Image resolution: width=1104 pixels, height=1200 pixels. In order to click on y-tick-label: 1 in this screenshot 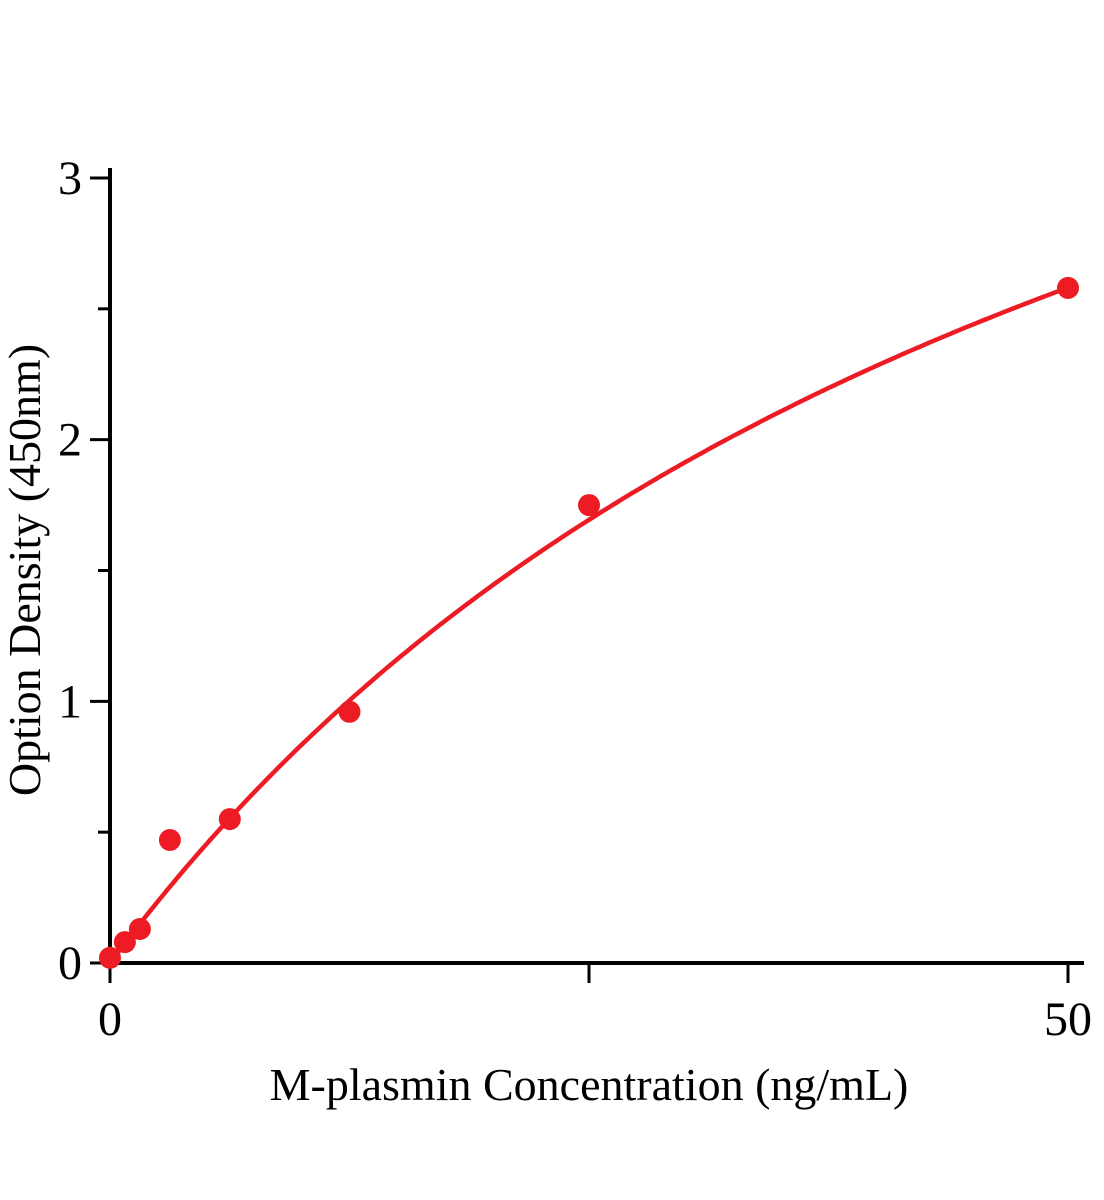, I will do `click(70, 701)`.